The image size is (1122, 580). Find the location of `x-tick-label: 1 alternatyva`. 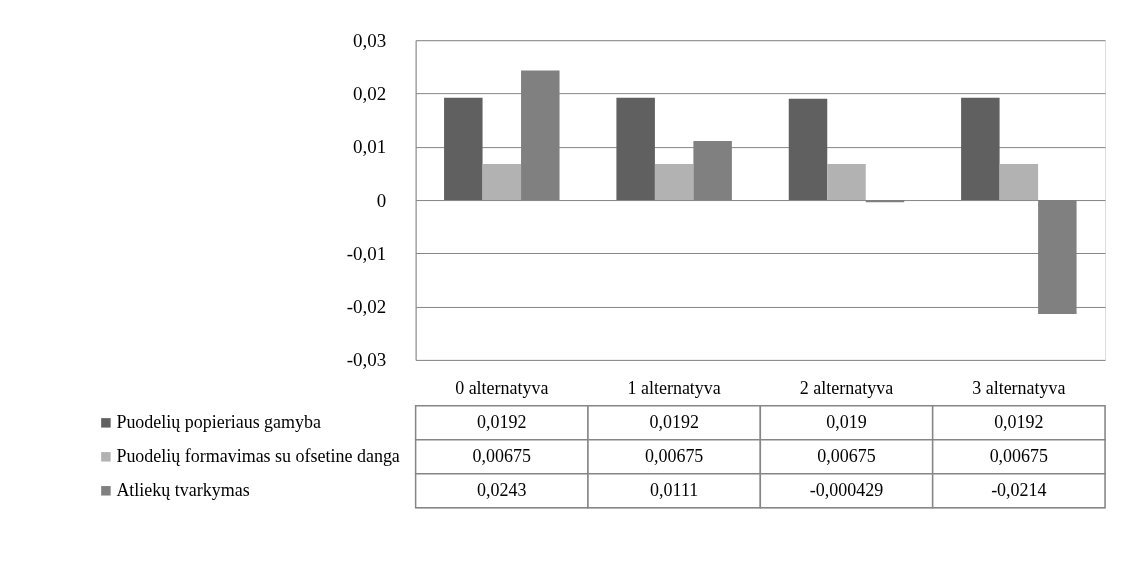

x-tick-label: 1 alternatyva is located at coordinates (674, 388).